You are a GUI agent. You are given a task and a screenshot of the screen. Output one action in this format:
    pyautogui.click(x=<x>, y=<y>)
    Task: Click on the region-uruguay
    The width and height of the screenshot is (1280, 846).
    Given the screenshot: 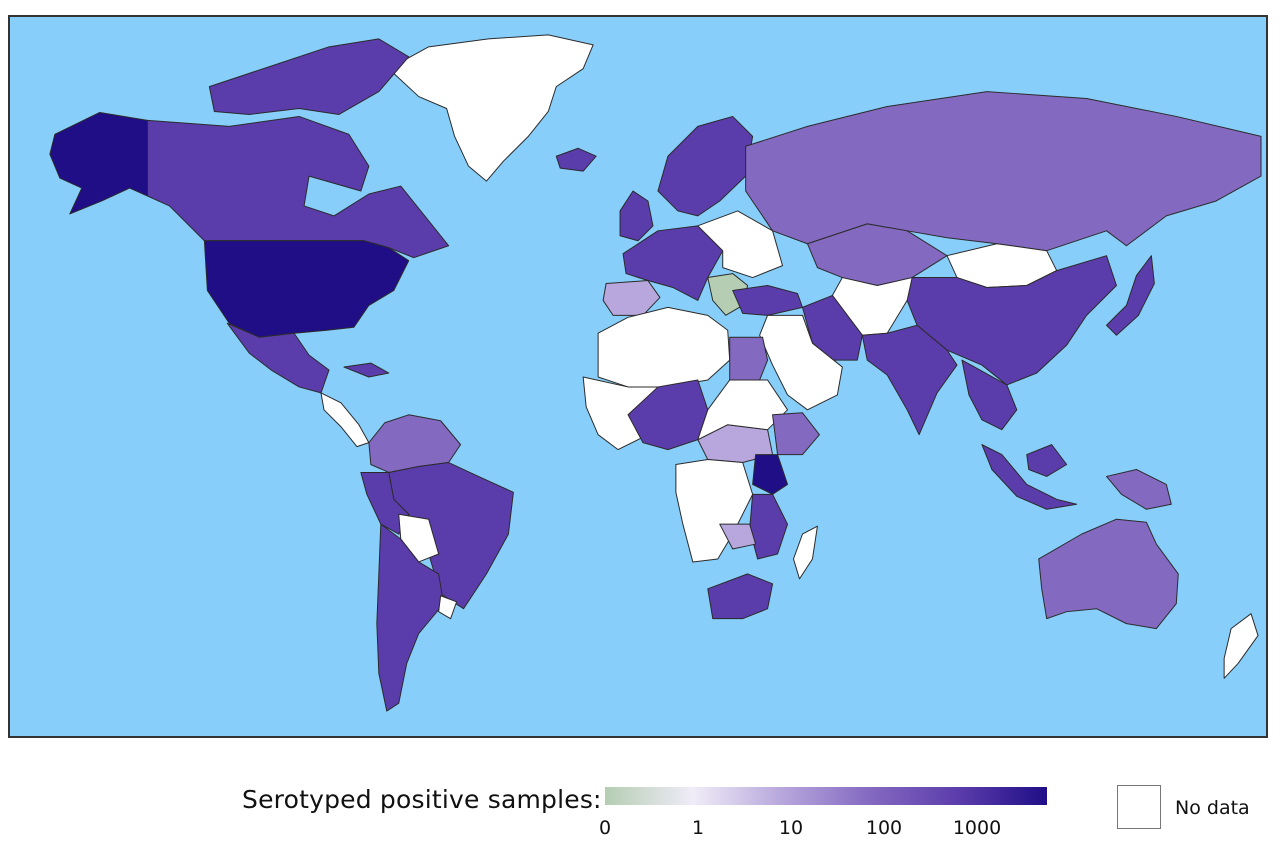 What is the action you would take?
    pyautogui.click(x=448, y=607)
    